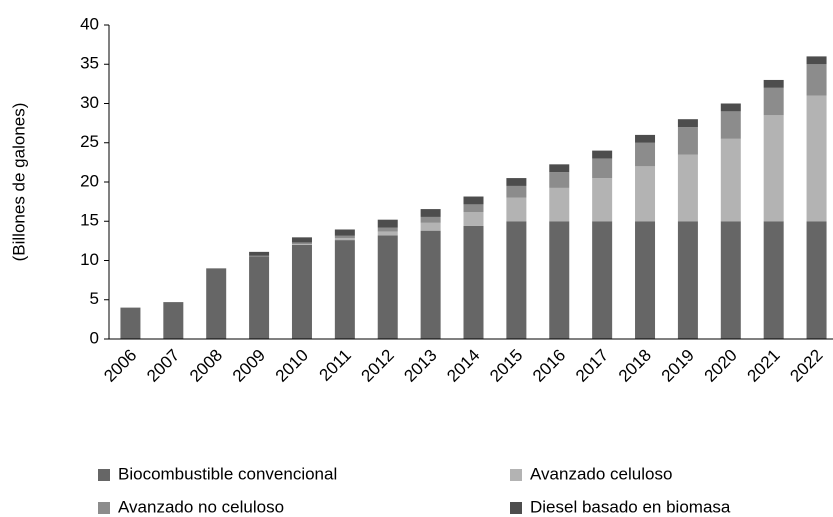  What do you see at coordinates (592, 366) in the screenshot?
I see `x-tick-label: 2017` at bounding box center [592, 366].